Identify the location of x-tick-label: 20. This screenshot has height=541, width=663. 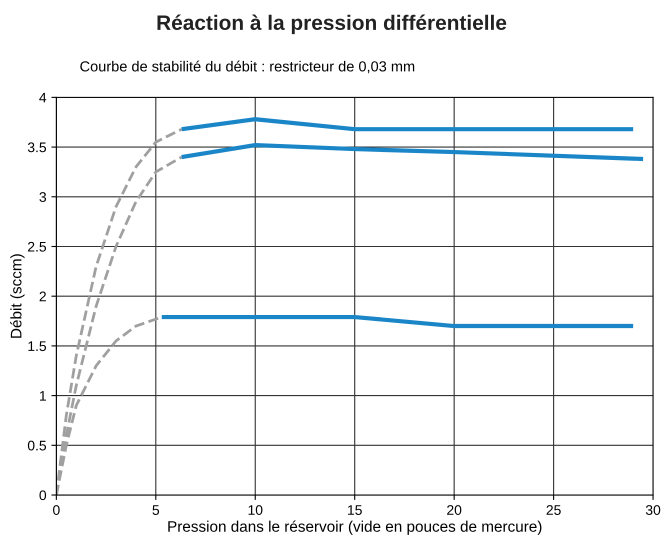
(454, 510).